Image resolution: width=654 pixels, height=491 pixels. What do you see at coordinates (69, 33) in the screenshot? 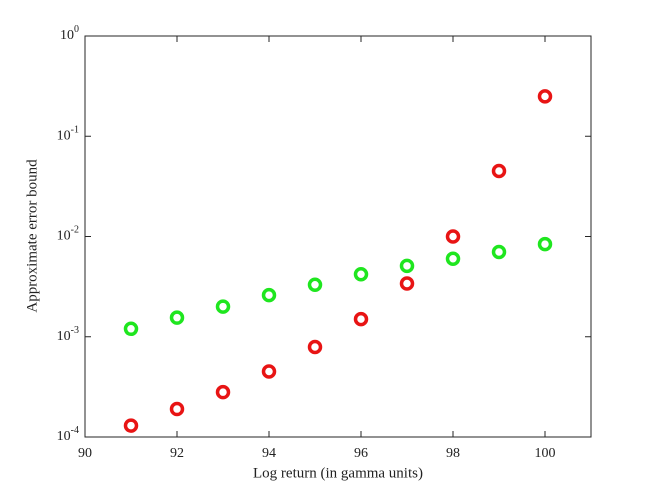
I see `y-tick-label: 10⁰` at bounding box center [69, 33].